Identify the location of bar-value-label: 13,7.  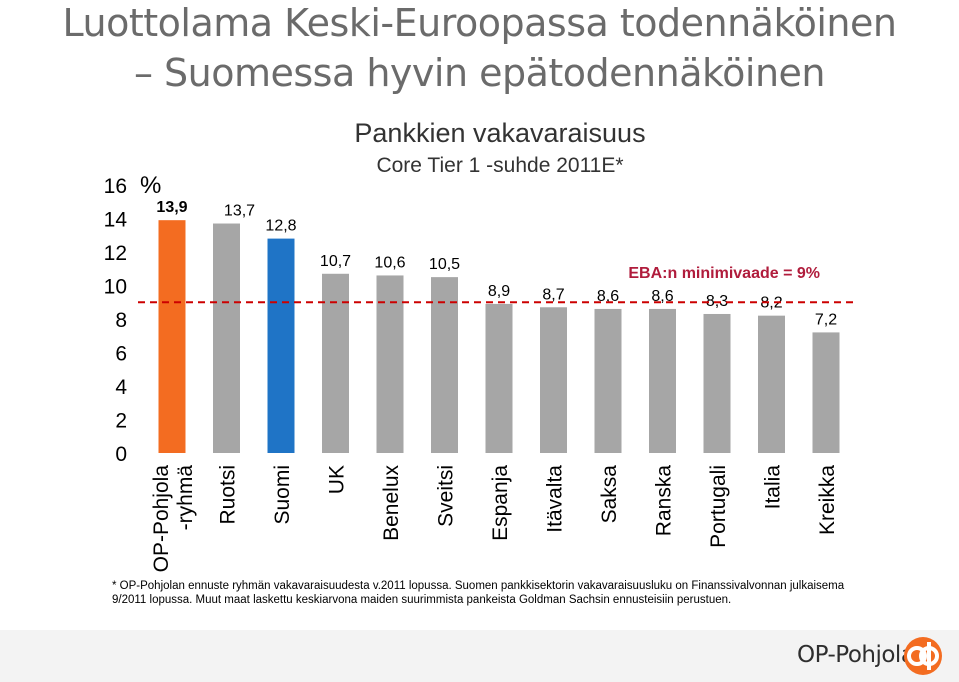
(239, 211).